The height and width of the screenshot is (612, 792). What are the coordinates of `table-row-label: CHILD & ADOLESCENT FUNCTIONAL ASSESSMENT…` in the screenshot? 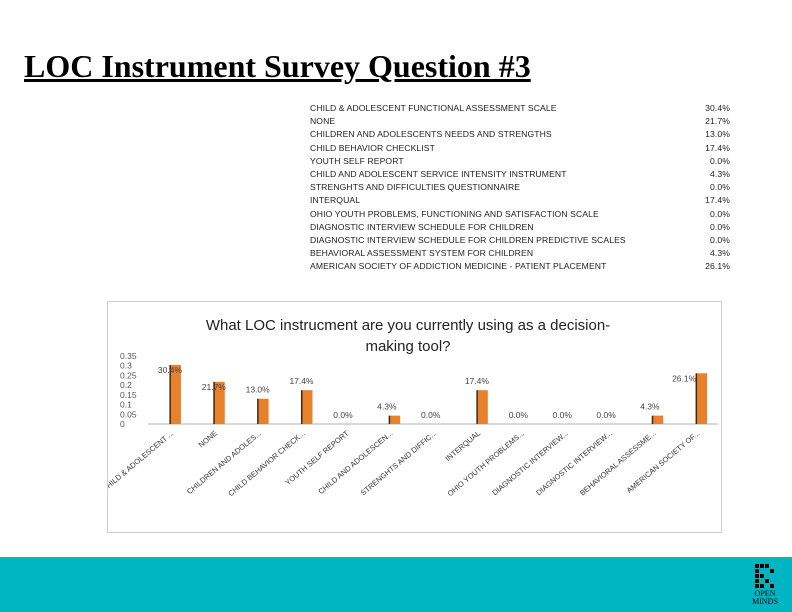 It's located at (433, 108).